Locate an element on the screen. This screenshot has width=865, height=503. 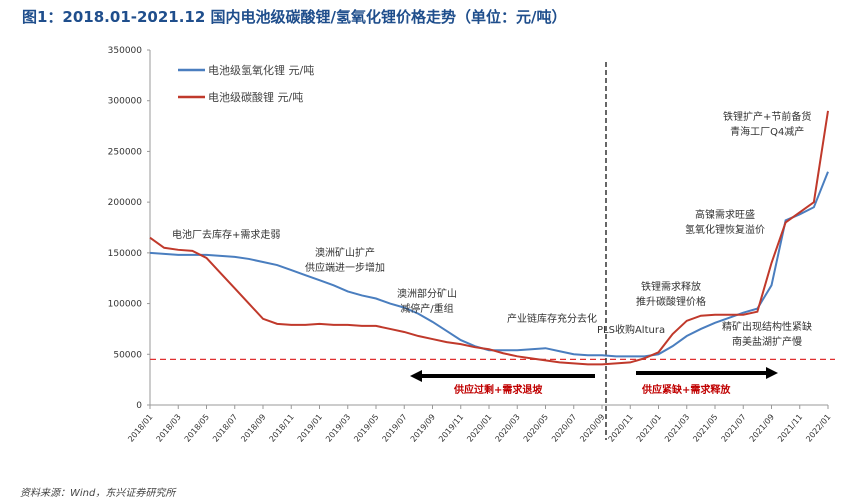
x-tick-label: 2022/01 is located at coordinates (818, 428).